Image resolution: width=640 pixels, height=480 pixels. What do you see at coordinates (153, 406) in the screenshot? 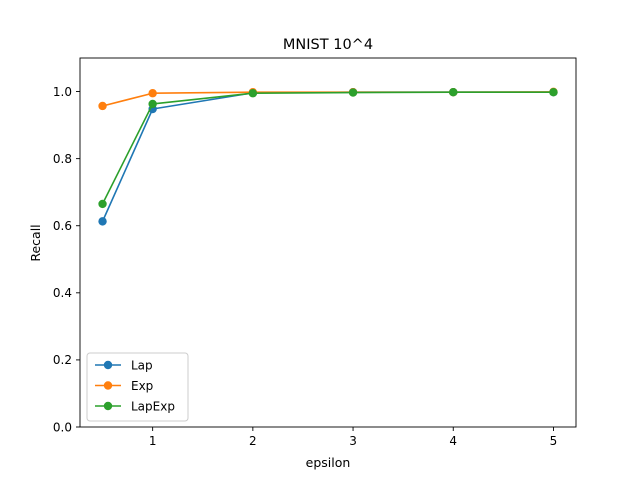
I see `legend-label-lapexp: LapExp` at bounding box center [153, 406].